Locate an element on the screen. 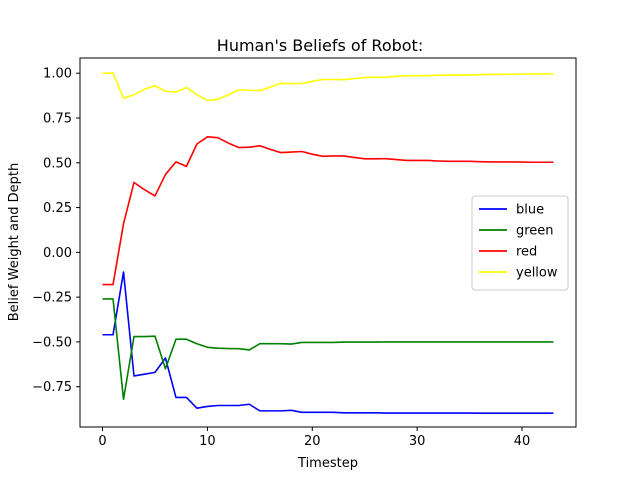  legend-box is located at coordinates (520, 243).